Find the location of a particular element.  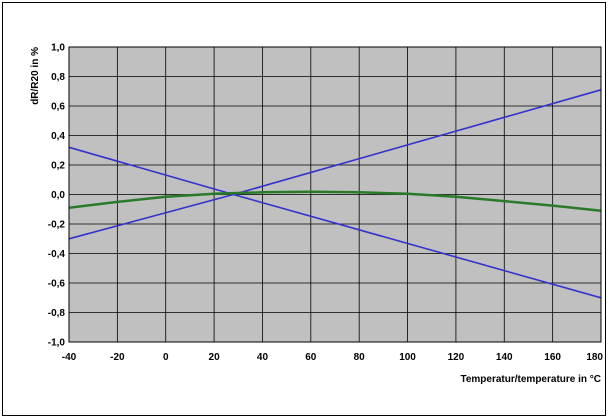

y-tick-label: 0,6 is located at coordinates (58, 107).